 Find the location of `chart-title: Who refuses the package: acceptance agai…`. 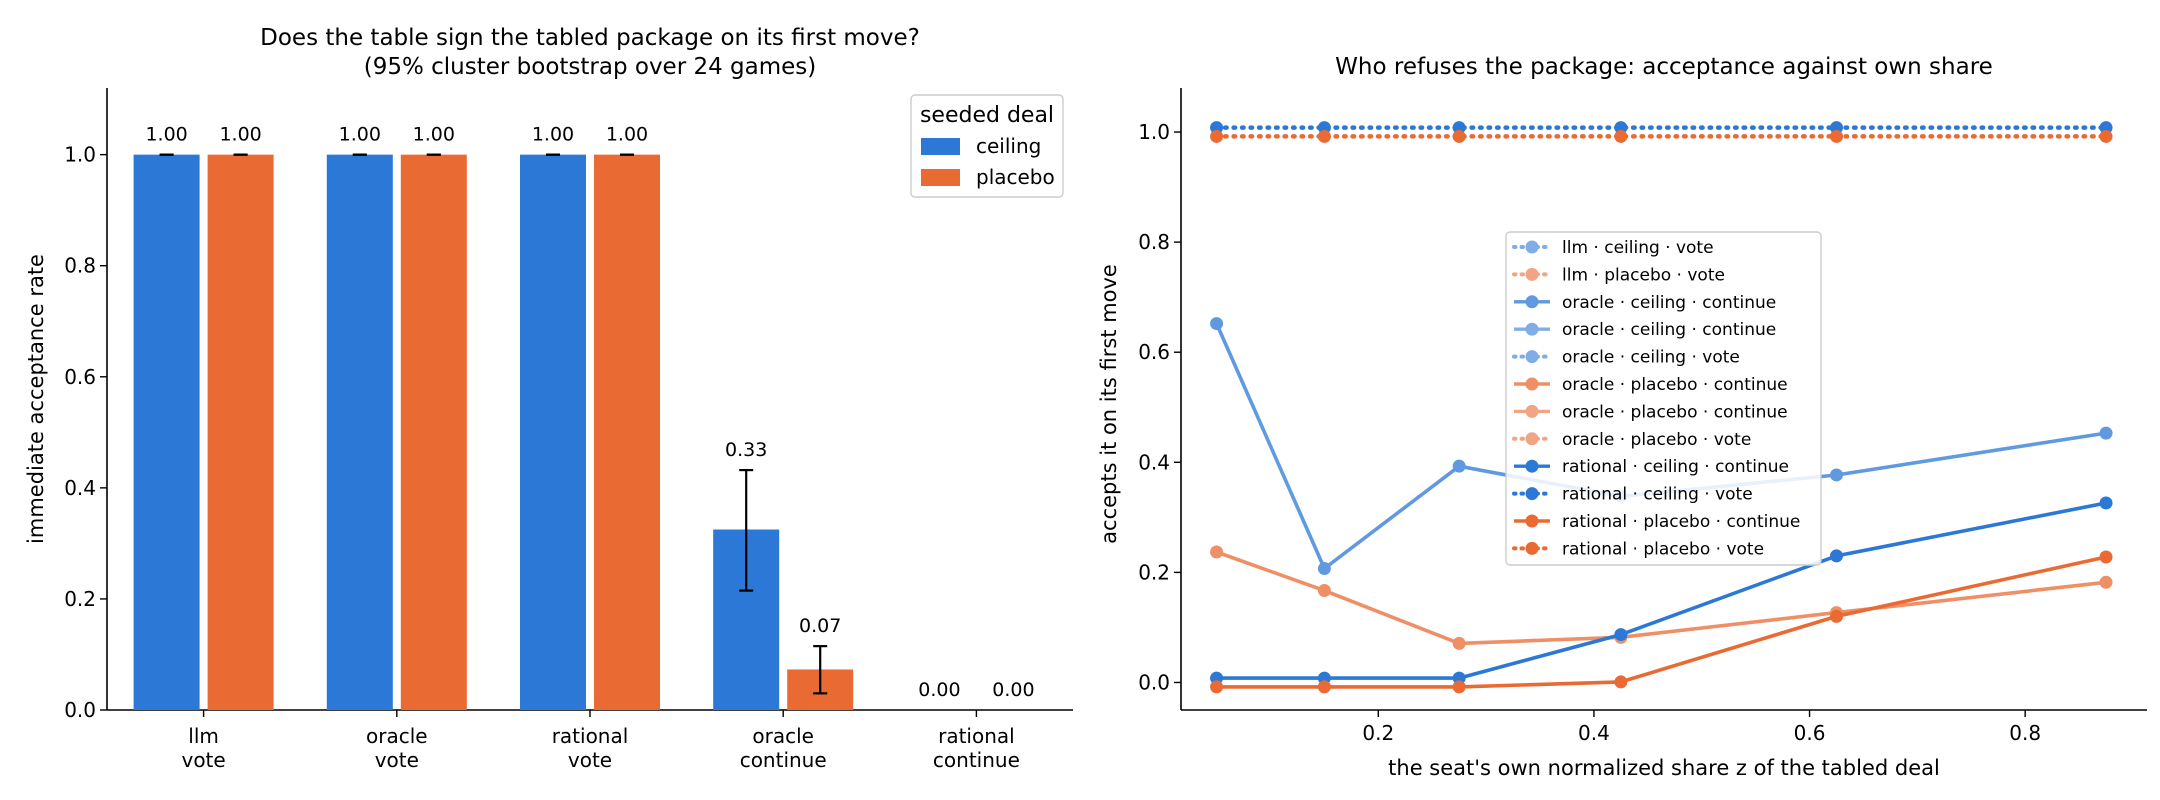

chart-title: Who refuses the package: acceptance agai… is located at coordinates (1664, 67).